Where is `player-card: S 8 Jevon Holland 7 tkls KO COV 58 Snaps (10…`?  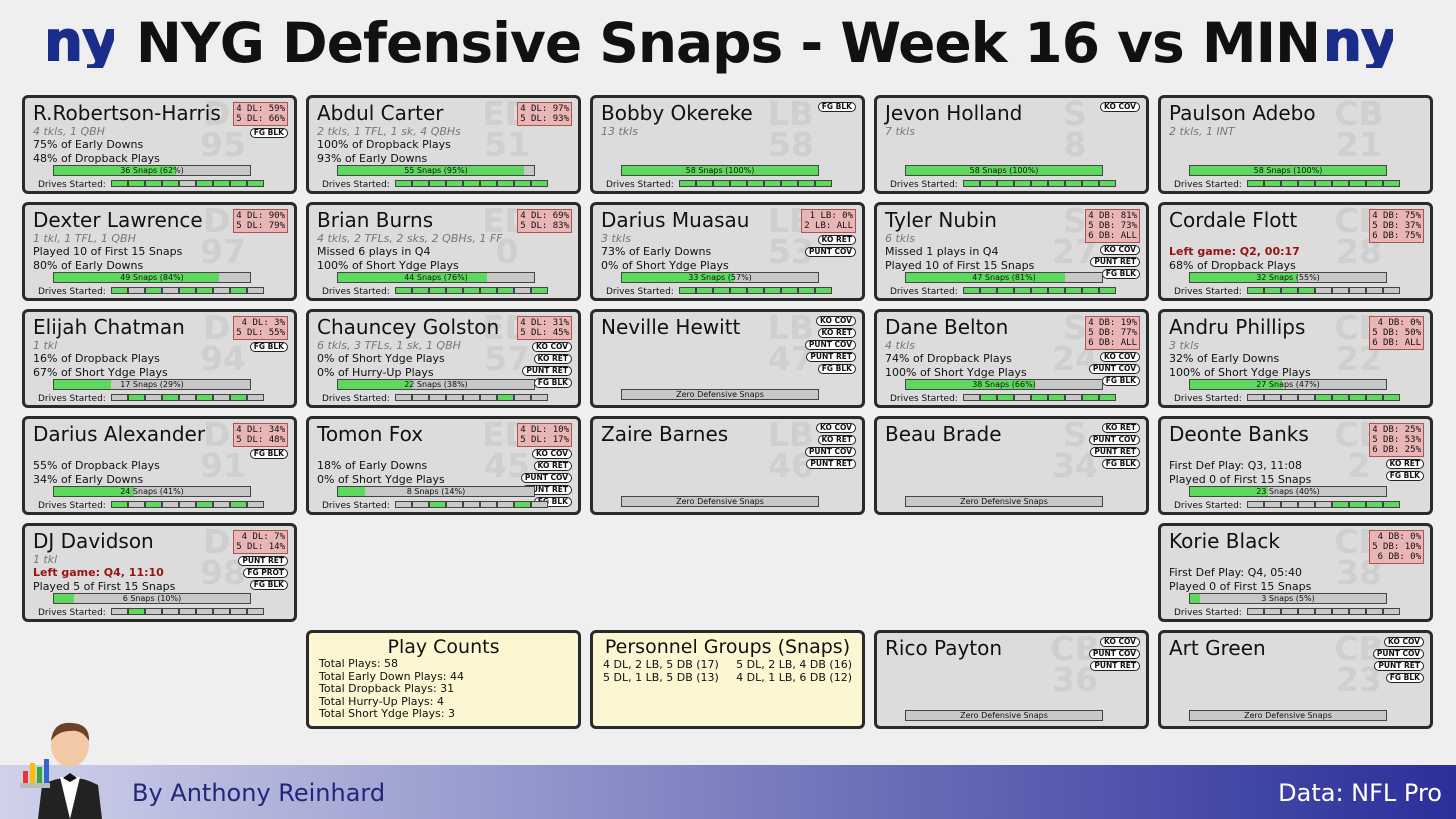 player-card: S 8 Jevon Holland 7 tkls KO COV 58 Snaps (10… is located at coordinates (1011, 144).